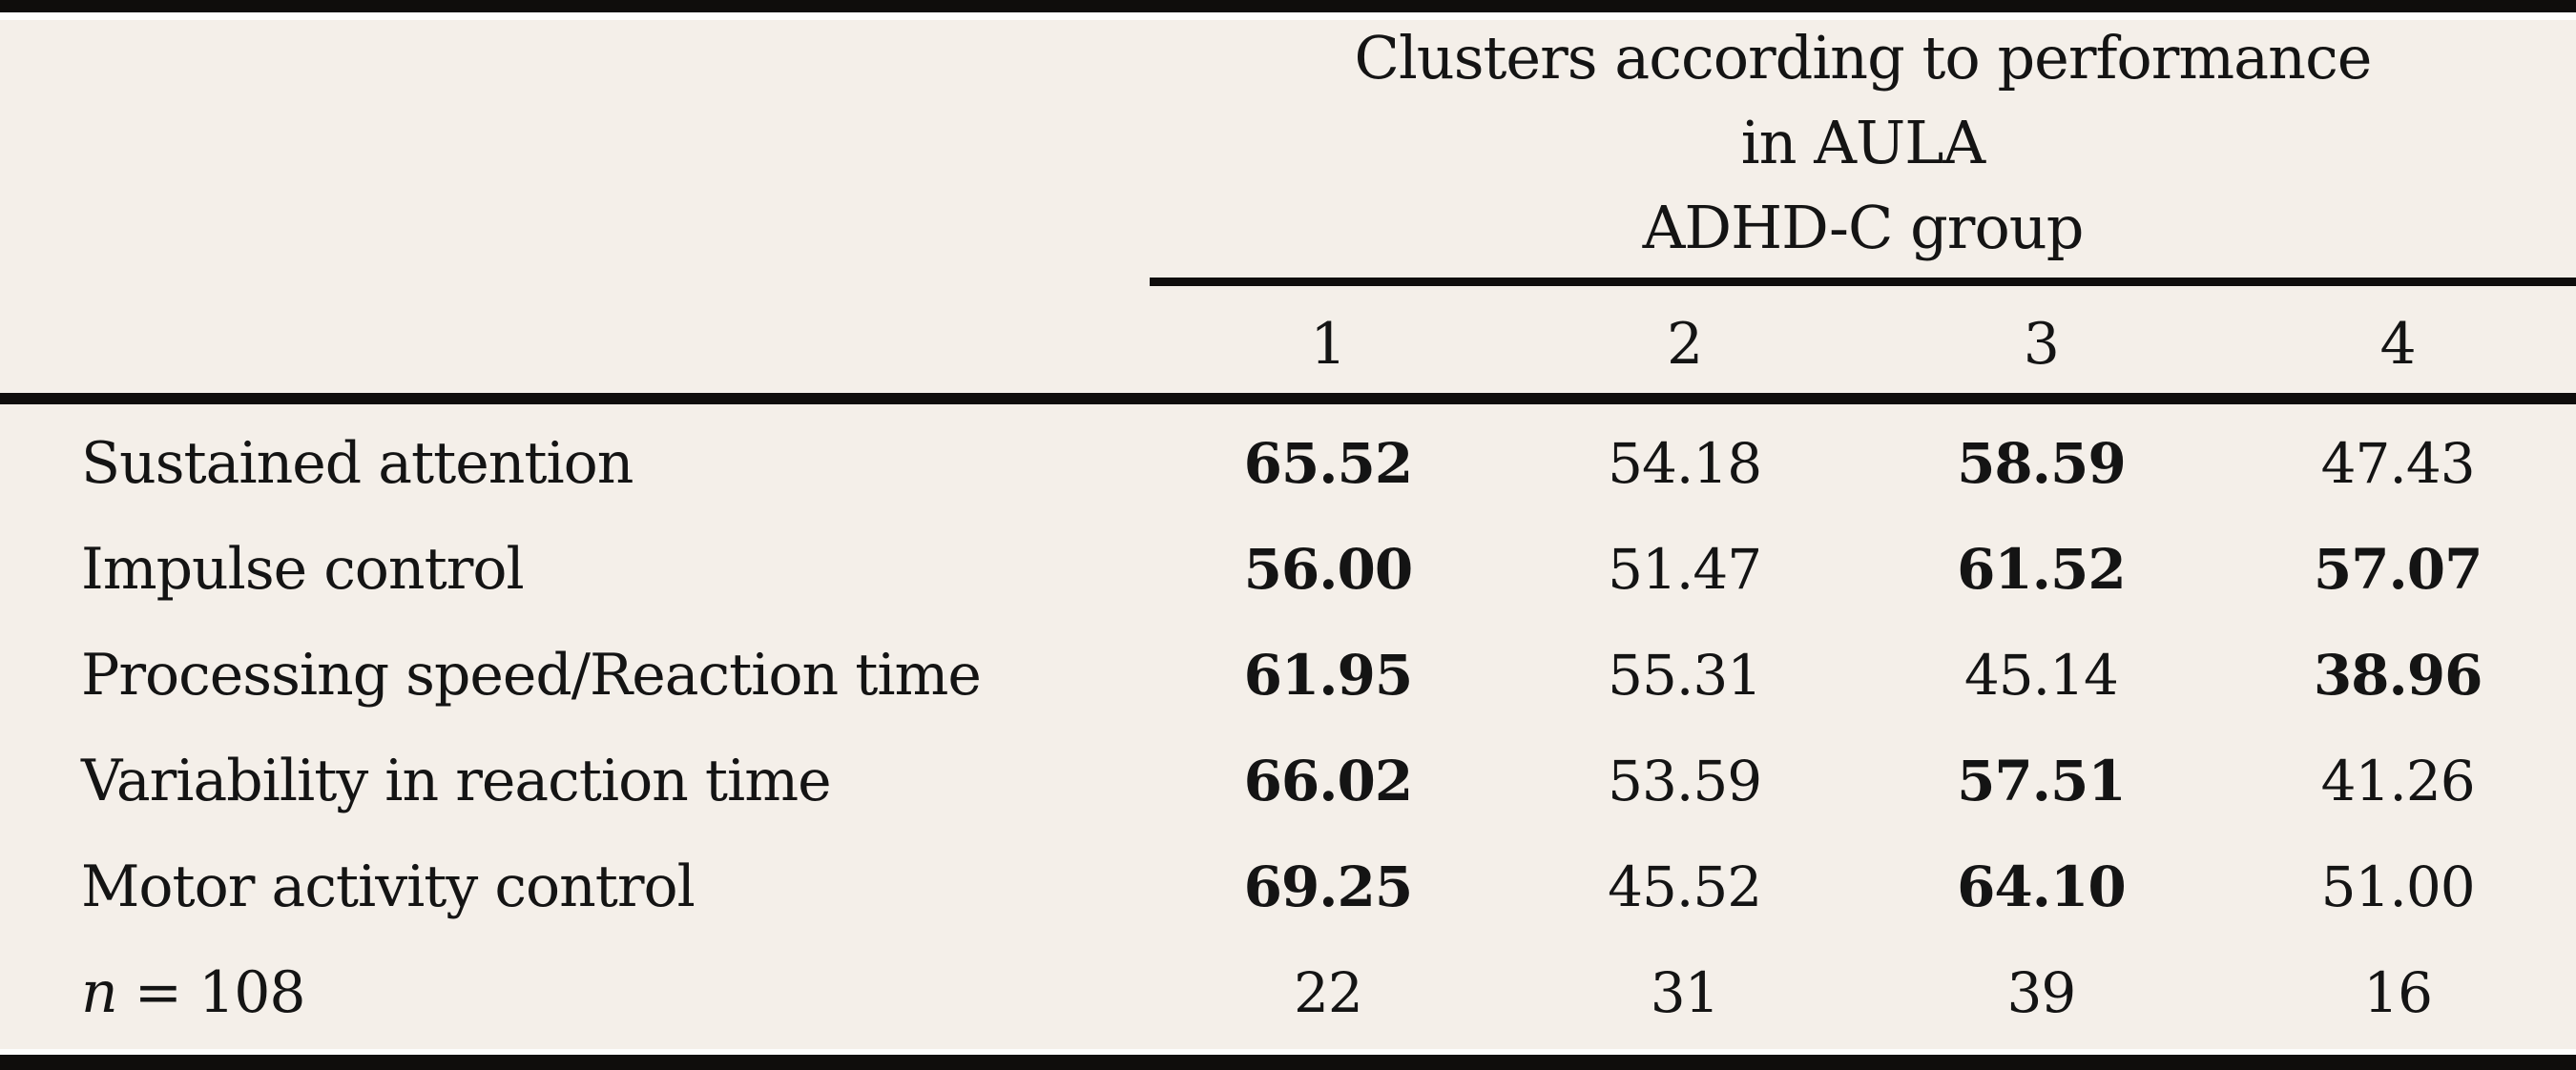 Image resolution: width=2576 pixels, height=1070 pixels. Describe the element at coordinates (1685, 992) in the screenshot. I see `cell-value: 31` at that location.